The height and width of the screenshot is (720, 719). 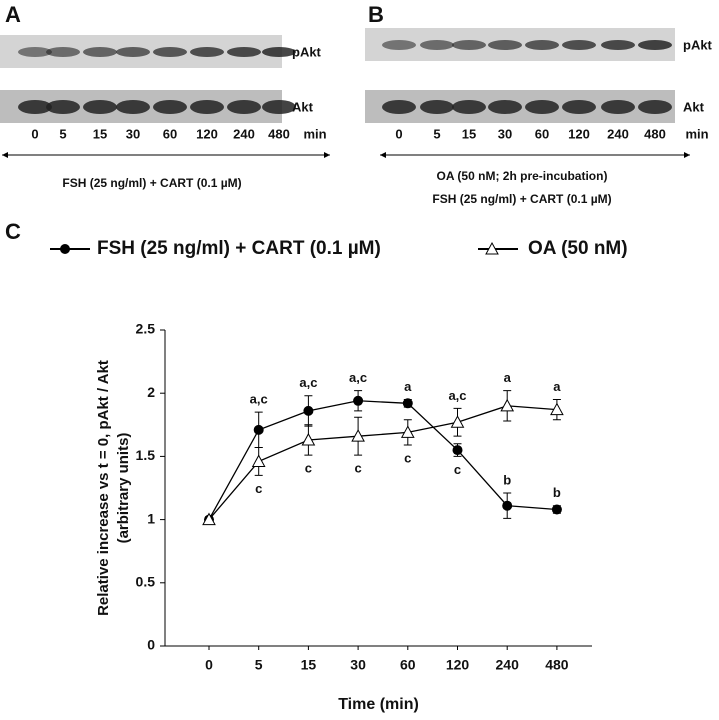 What do you see at coordinates (103, 488) in the screenshot?
I see `y-axis-title: Relative increase vs t = 0, pAkt / Akt` at bounding box center [103, 488].